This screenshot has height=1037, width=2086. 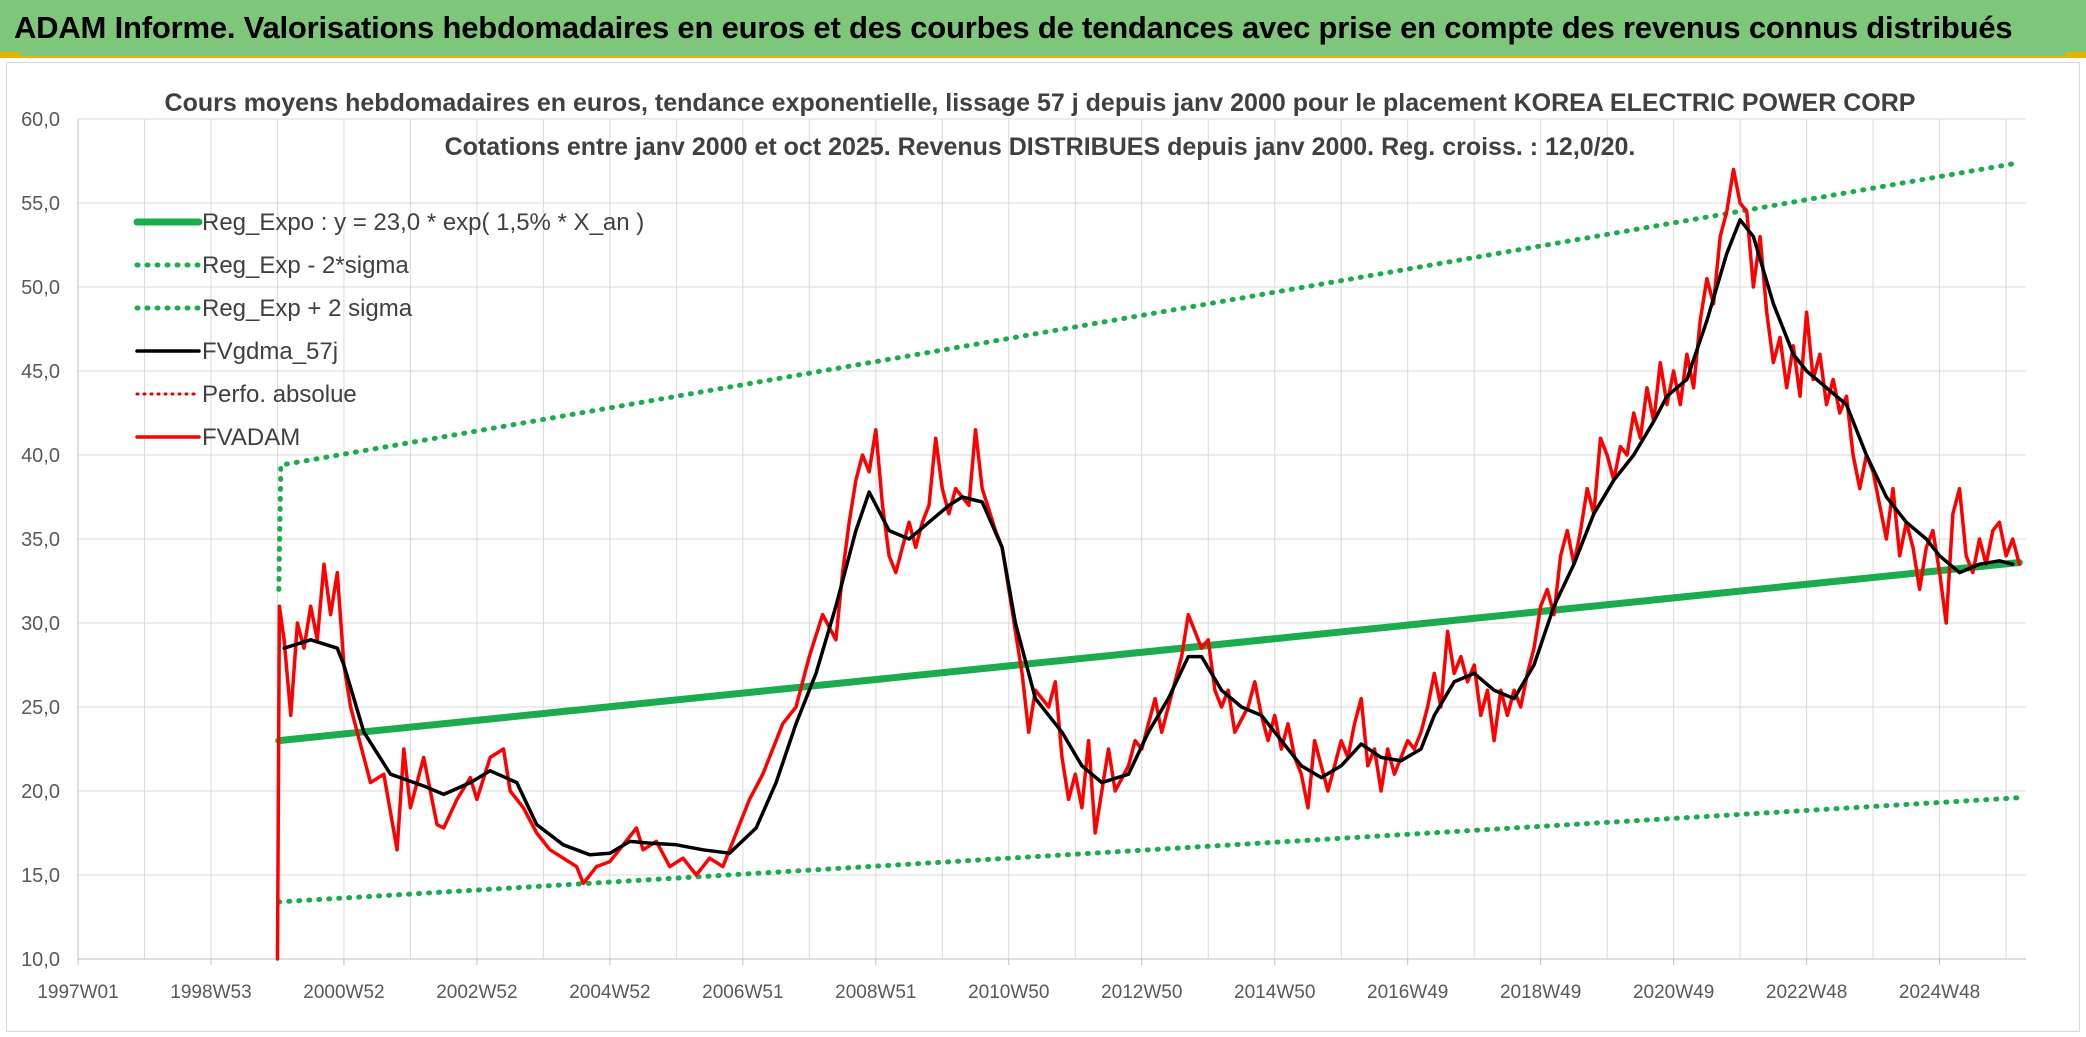 I want to click on y-tick-label: 30,0, so click(x=40, y=624).